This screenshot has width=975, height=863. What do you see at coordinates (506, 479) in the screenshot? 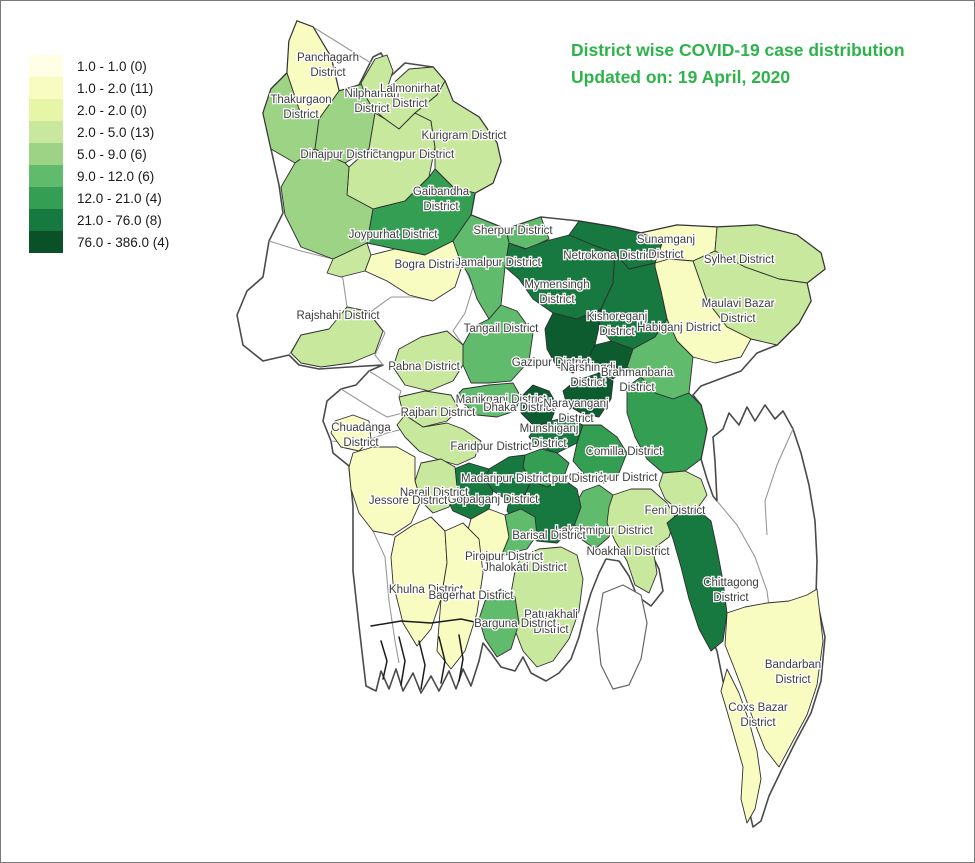
I see `district-label-madaripur: Madaripur District` at bounding box center [506, 479].